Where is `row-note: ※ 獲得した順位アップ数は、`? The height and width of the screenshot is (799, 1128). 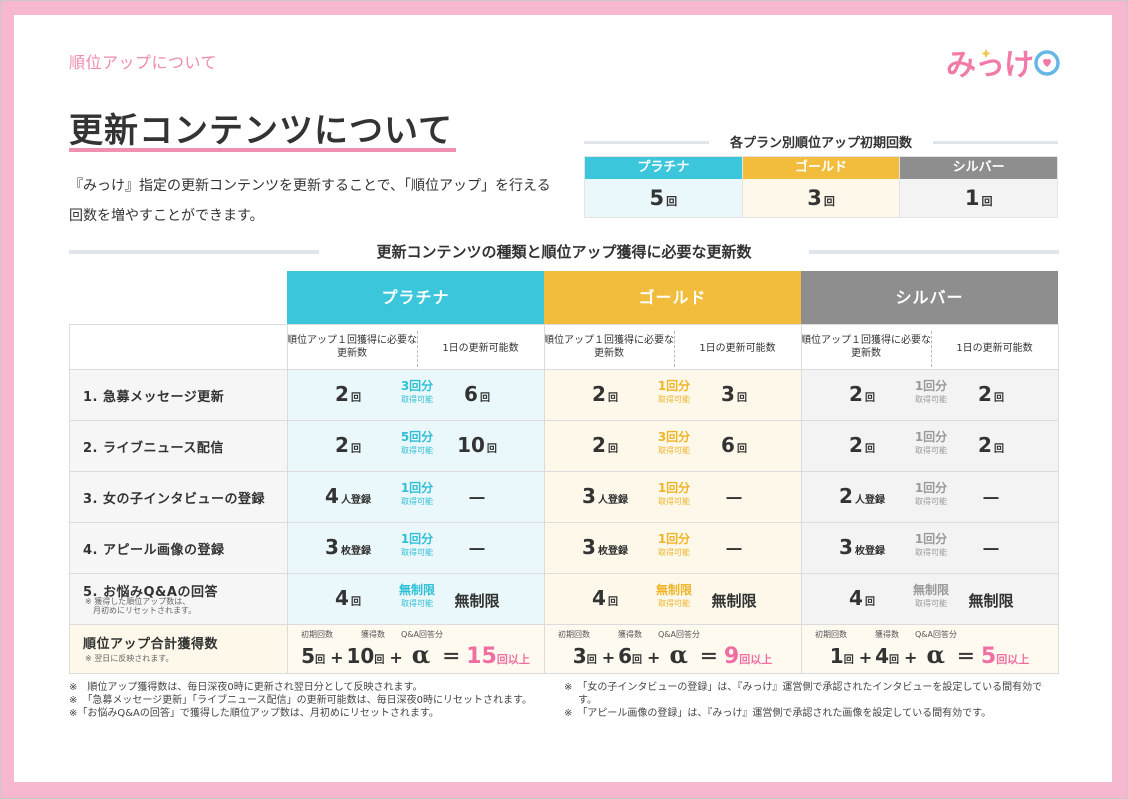
row-note: ※ 獲得した順位アップ数は、 is located at coordinates (138, 601).